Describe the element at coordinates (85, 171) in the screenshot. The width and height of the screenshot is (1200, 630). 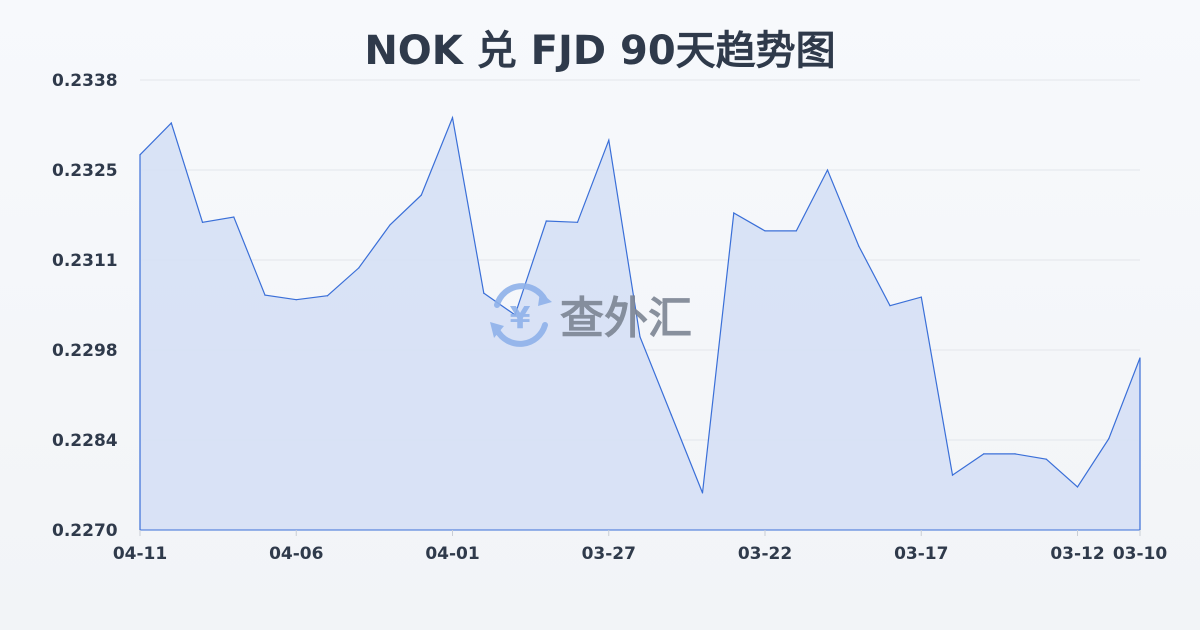
I see `y-tick-label: 0.2325` at that location.